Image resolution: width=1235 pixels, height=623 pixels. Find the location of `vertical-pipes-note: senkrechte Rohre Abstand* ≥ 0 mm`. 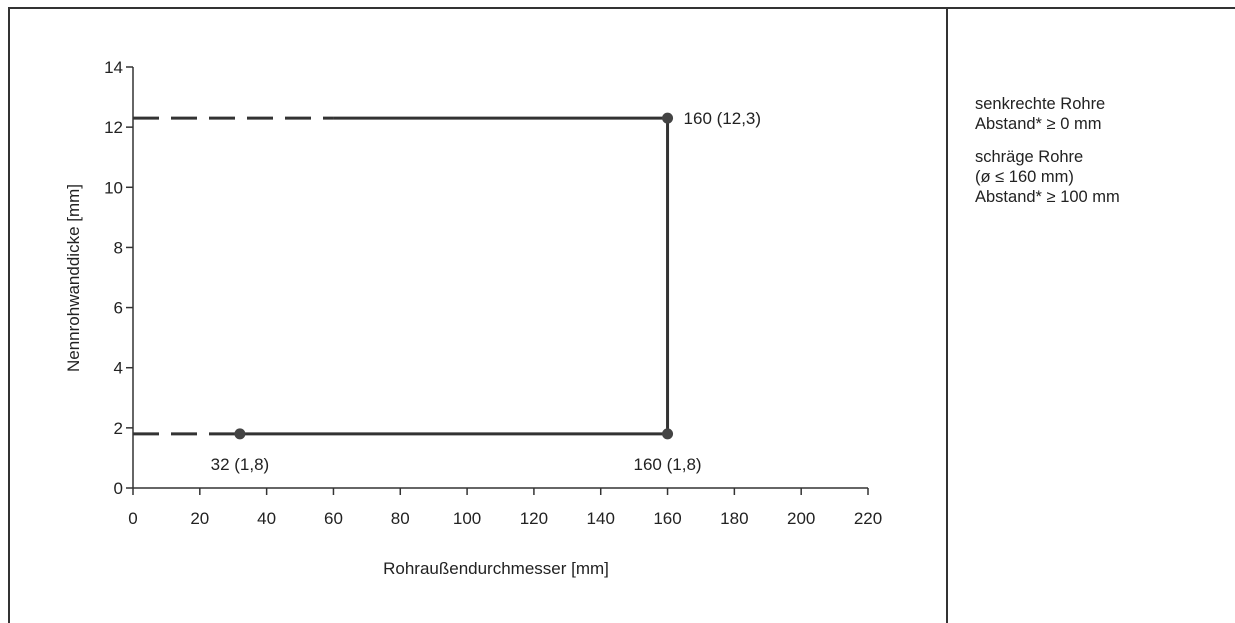

vertical-pipes-note: senkrechte Rohre Abstand* ≥ 0 mm is located at coordinates (1047, 114).